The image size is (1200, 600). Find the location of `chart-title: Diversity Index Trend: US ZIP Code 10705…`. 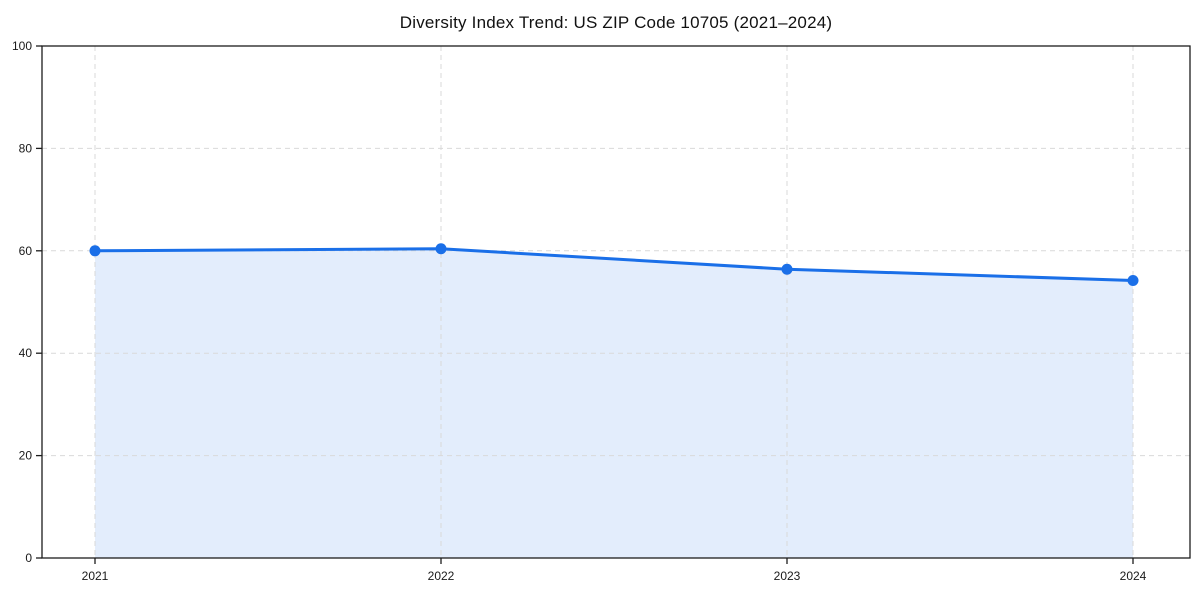

chart-title: Diversity Index Trend: US ZIP Code 10705… is located at coordinates (616, 22).